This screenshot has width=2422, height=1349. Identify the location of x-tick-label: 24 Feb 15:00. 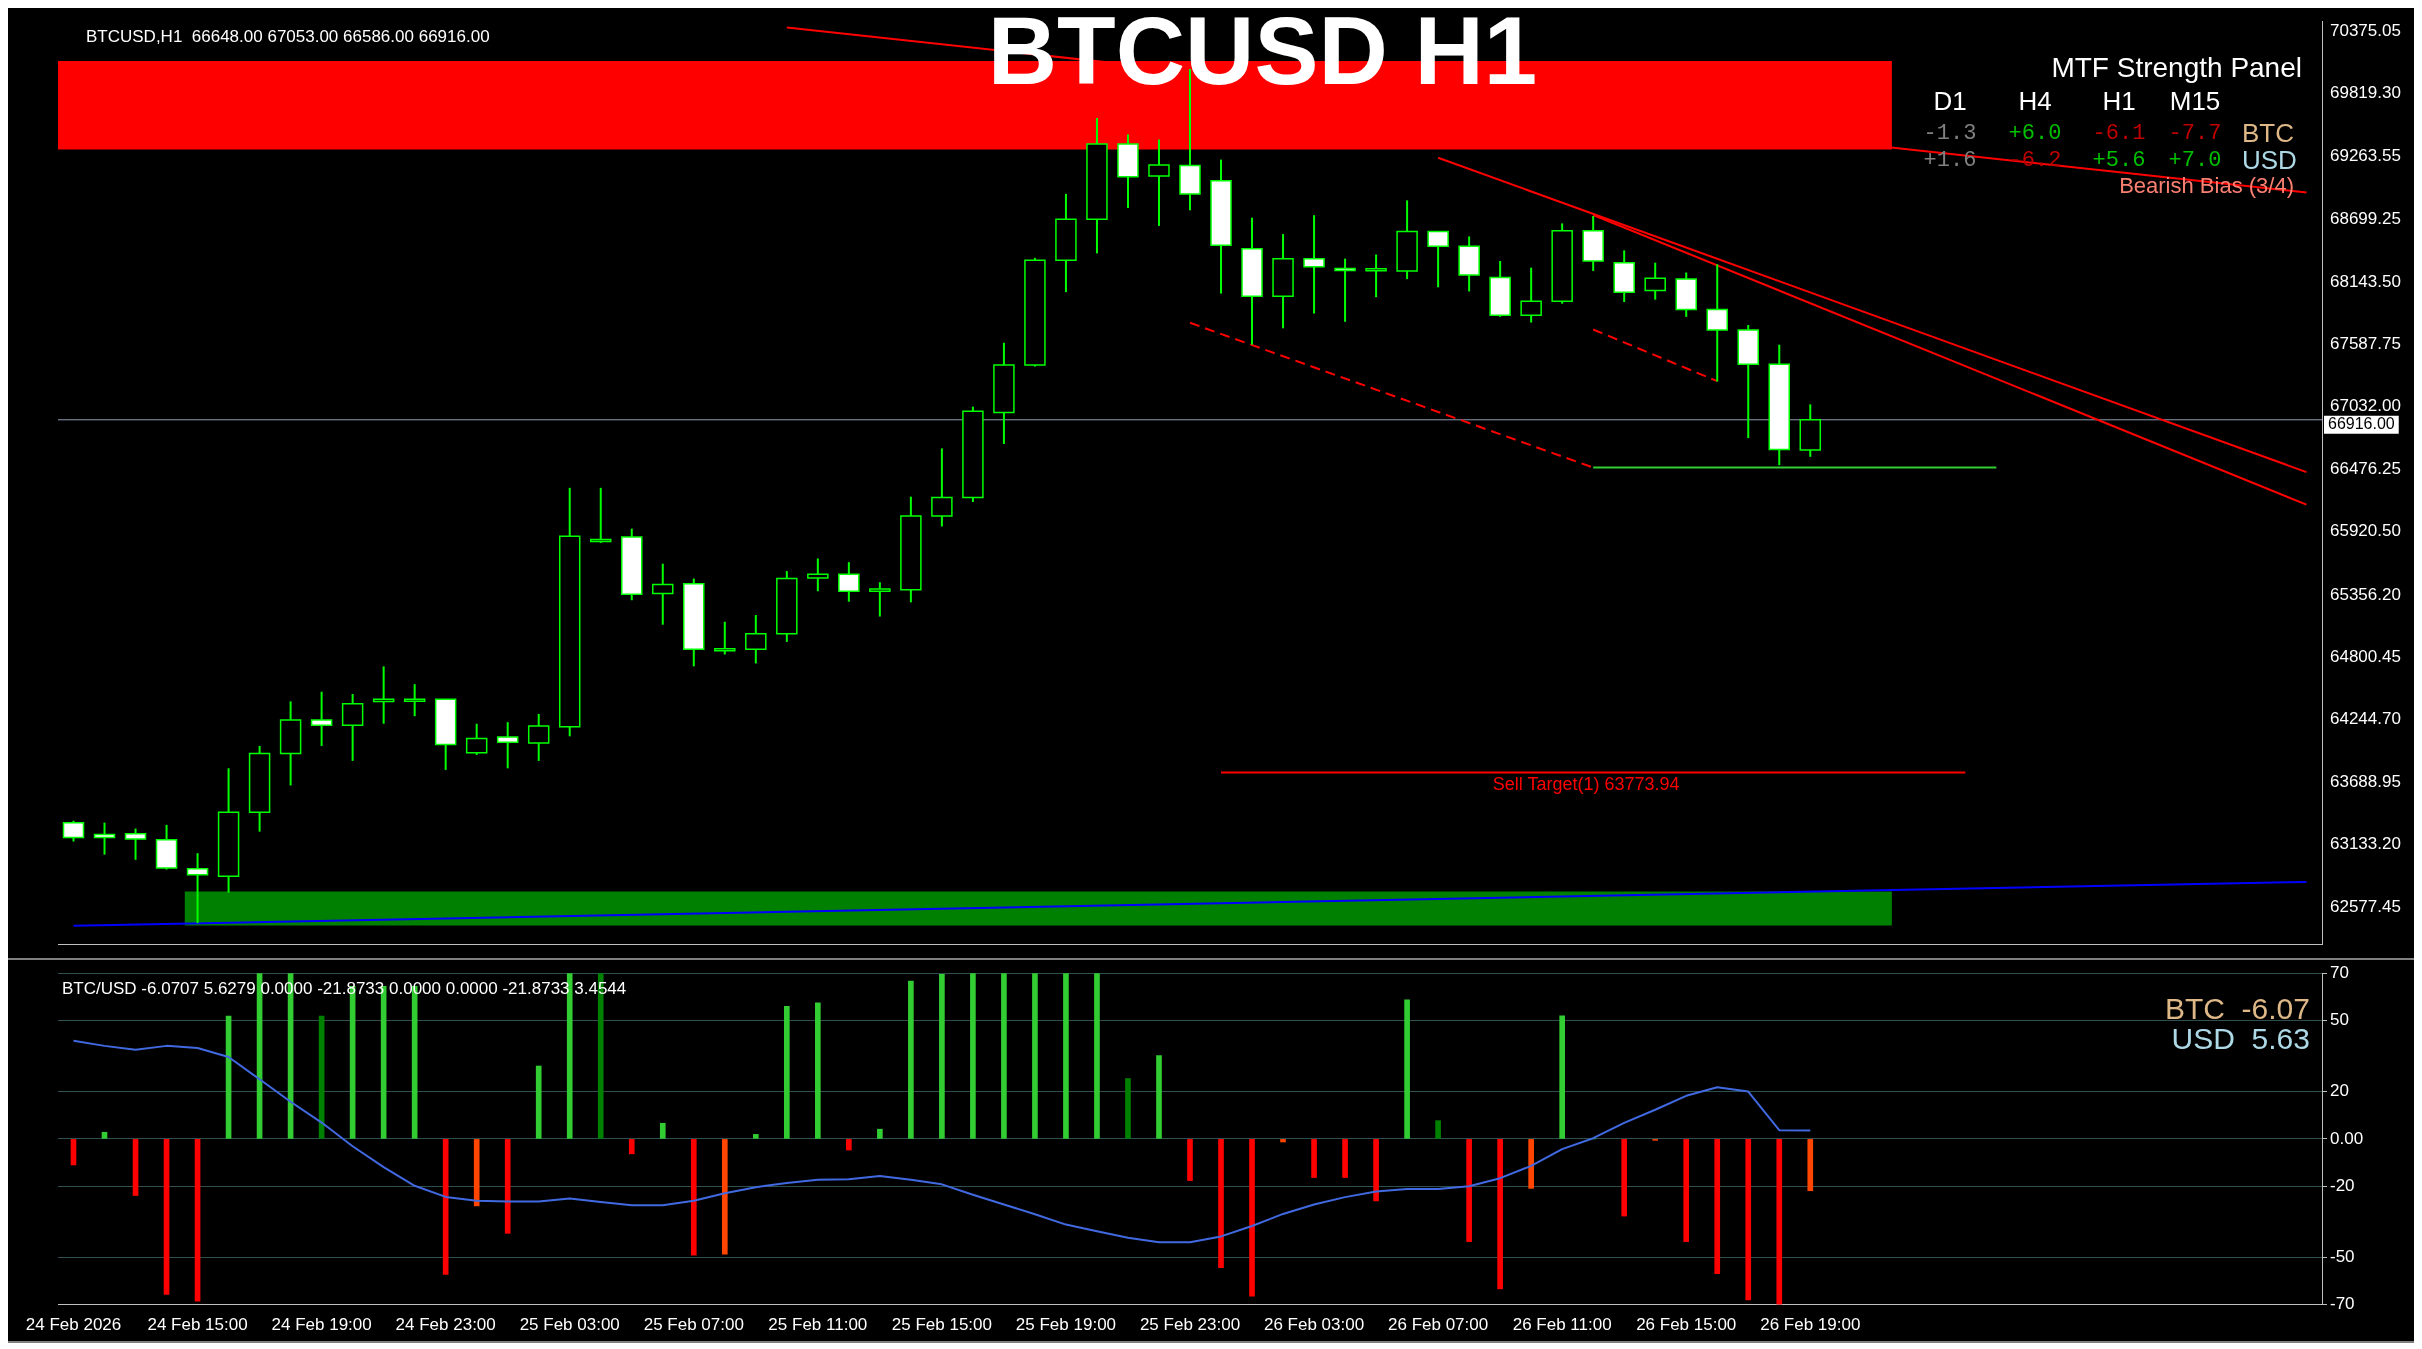
(197, 1325).